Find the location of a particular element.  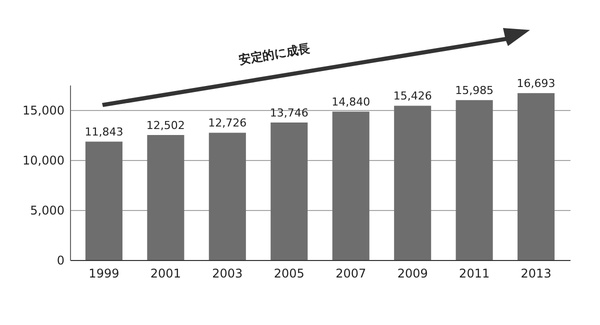

data-label: 13,746 is located at coordinates (289, 113).